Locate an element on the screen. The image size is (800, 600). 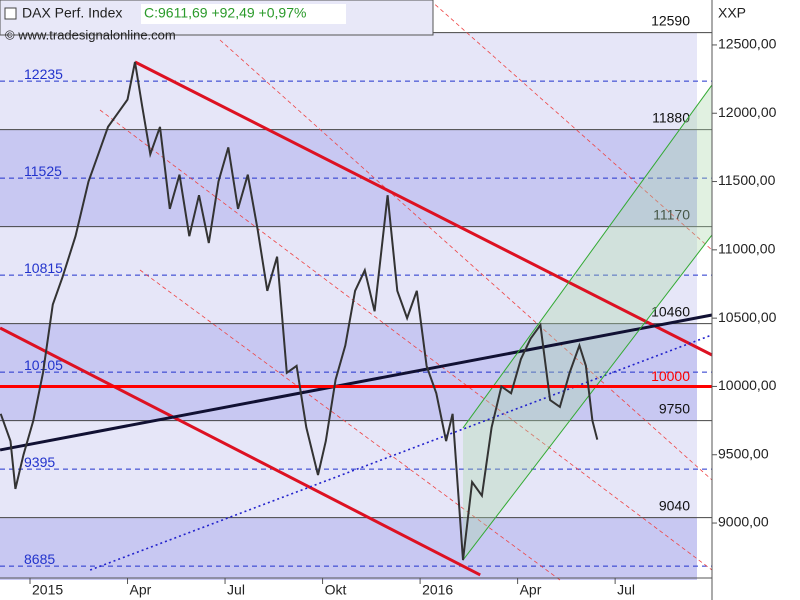
y-tick-label: 9500,00 is located at coordinates (743, 453).